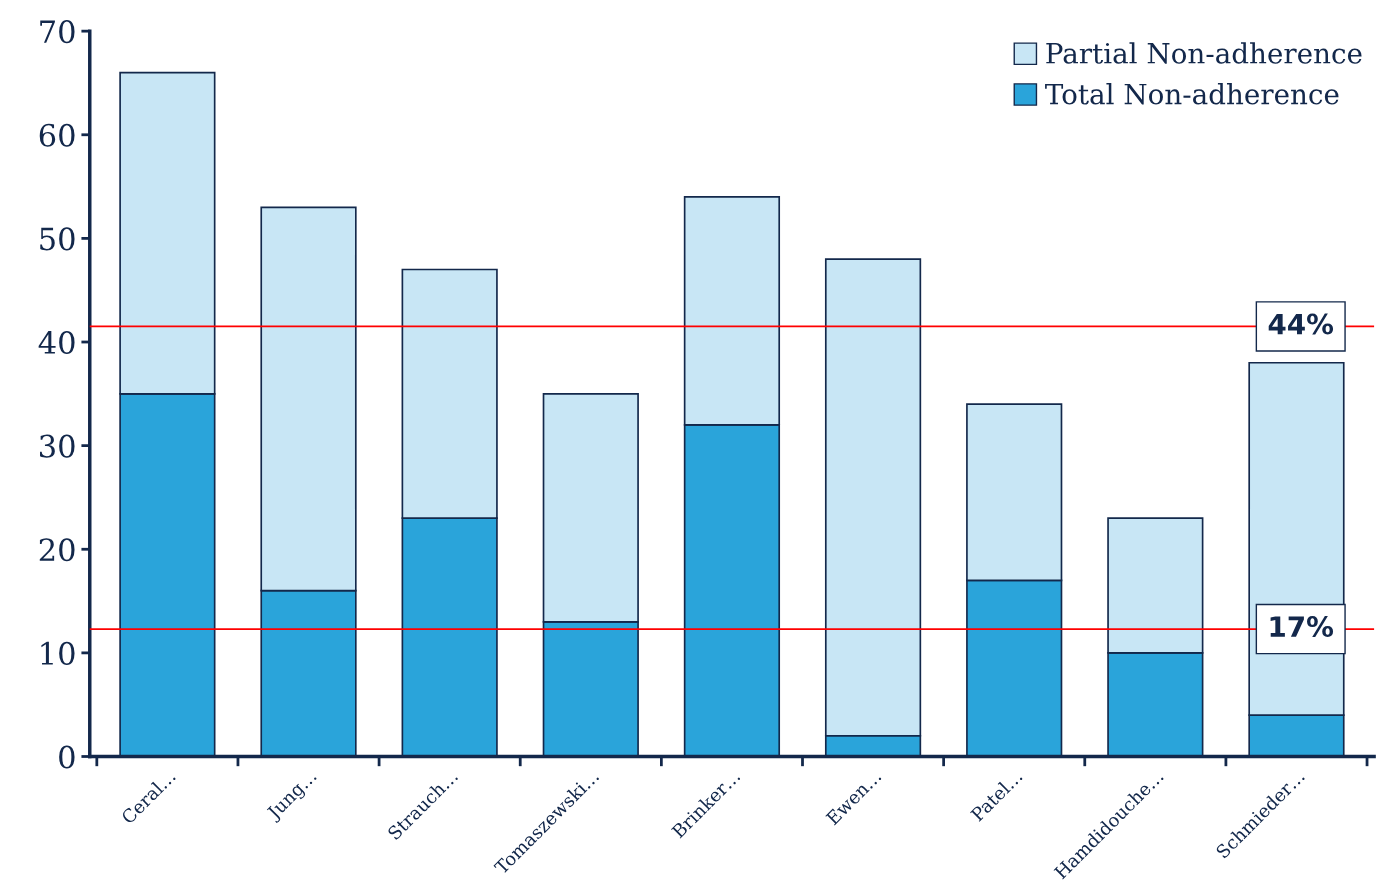  What do you see at coordinates (1204, 53) in the screenshot?
I see `legend-label: Partial Non-adherence` at bounding box center [1204, 53].